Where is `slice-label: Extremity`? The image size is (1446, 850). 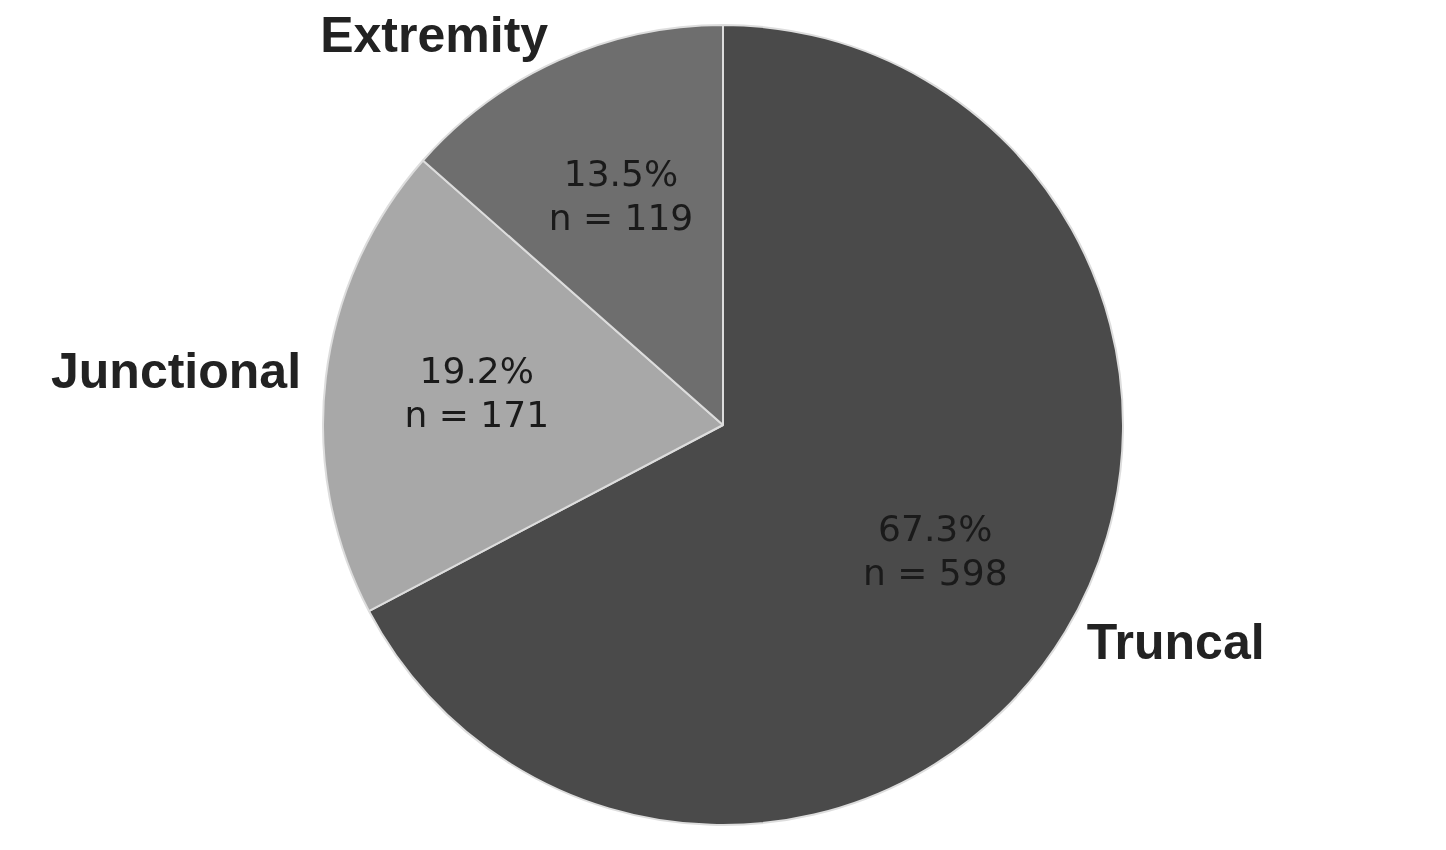
slice-label: Extremity is located at coordinates (434, 34).